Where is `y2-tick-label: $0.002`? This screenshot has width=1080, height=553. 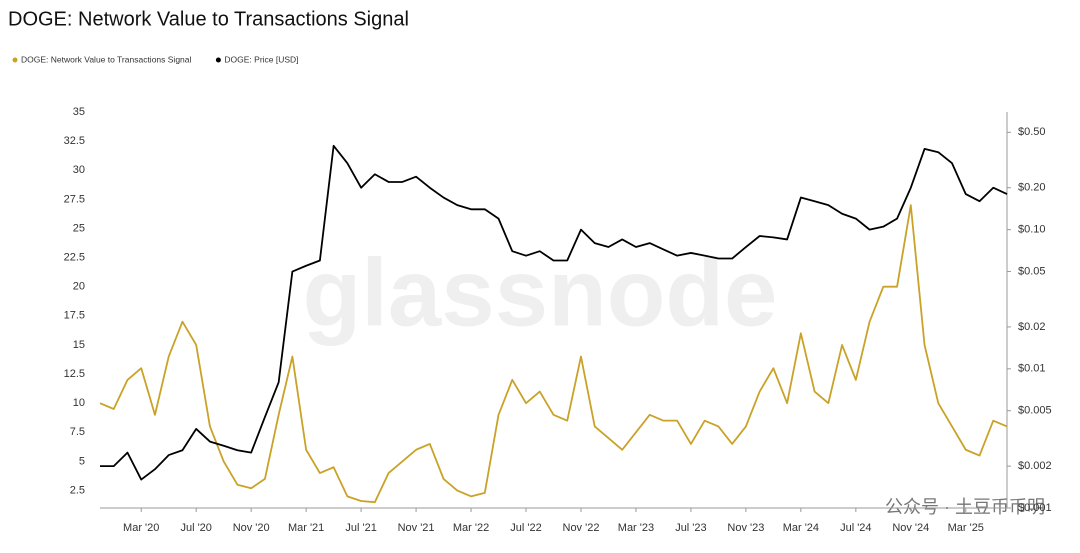
y2-tick-label: $0.002 is located at coordinates (1035, 466).